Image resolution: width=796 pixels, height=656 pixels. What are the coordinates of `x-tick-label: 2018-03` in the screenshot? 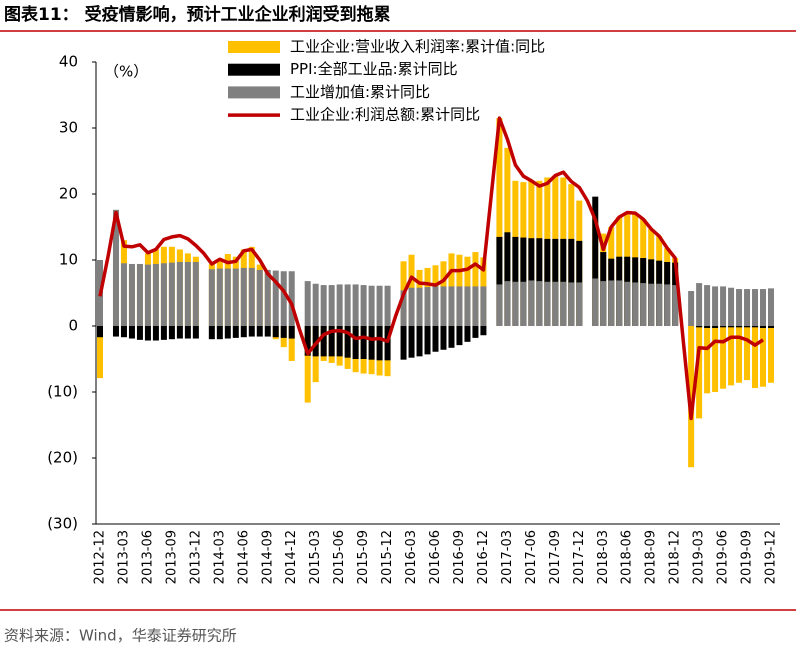 It's located at (603, 557).